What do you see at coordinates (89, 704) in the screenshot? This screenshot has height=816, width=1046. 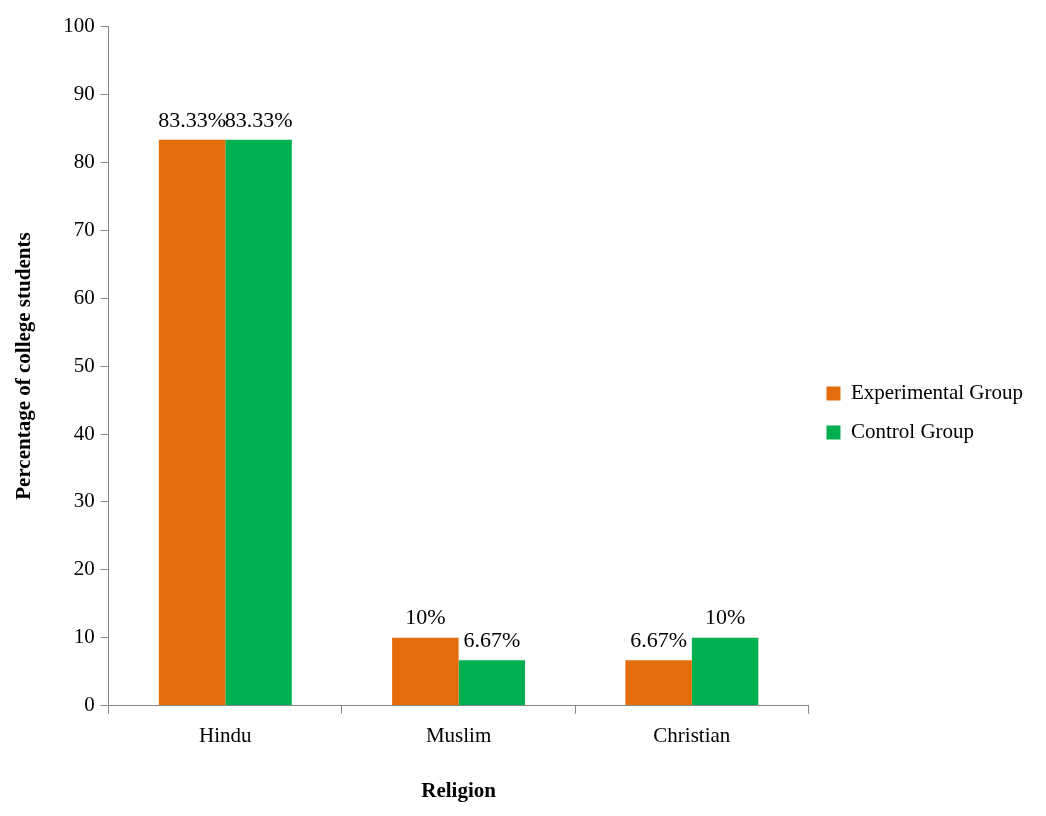 I see `y-tick-label: 0` at bounding box center [89, 704].